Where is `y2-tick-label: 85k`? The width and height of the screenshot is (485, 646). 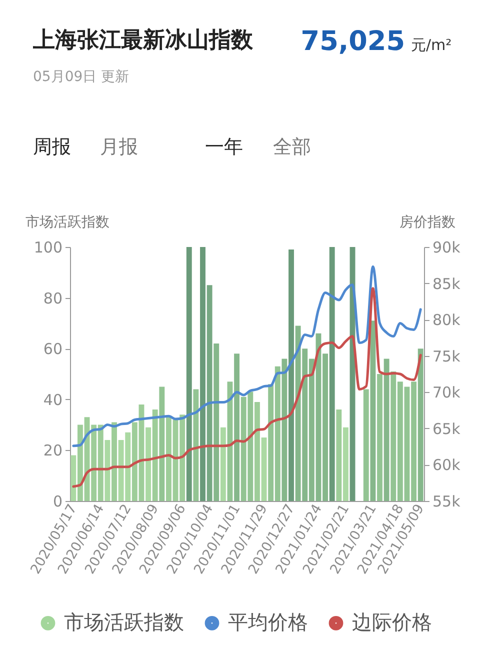
y2-tick-label: 85k is located at coordinates (446, 283).